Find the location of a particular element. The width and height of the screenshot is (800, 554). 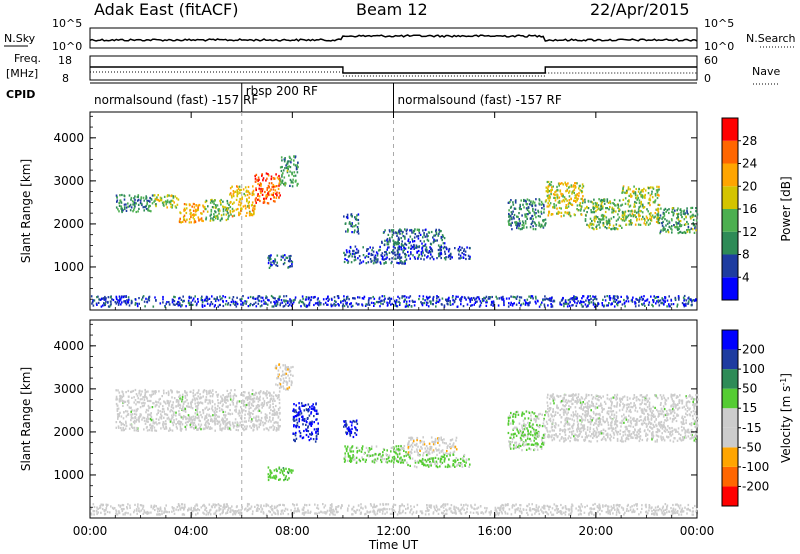

power-ytick-label-0: 1000 is located at coordinates (68, 267).